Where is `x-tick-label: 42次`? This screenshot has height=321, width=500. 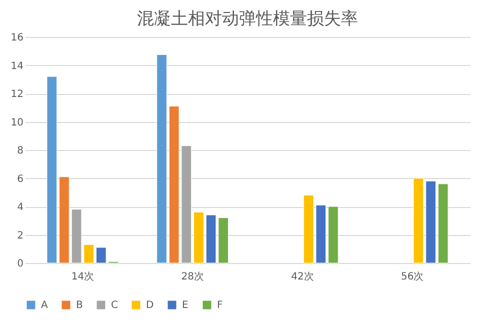 x-tick-label: 42次 is located at coordinates (302, 277).